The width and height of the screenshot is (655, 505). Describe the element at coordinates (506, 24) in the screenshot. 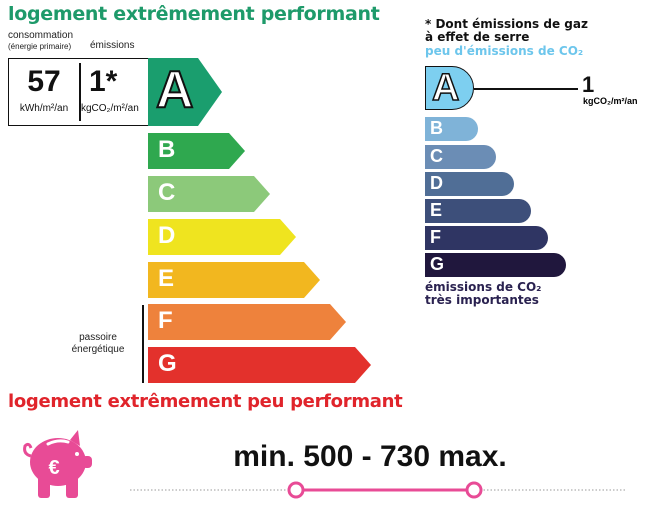

I see `ghg-note-1: * Dont émissions de gaz` at that location.